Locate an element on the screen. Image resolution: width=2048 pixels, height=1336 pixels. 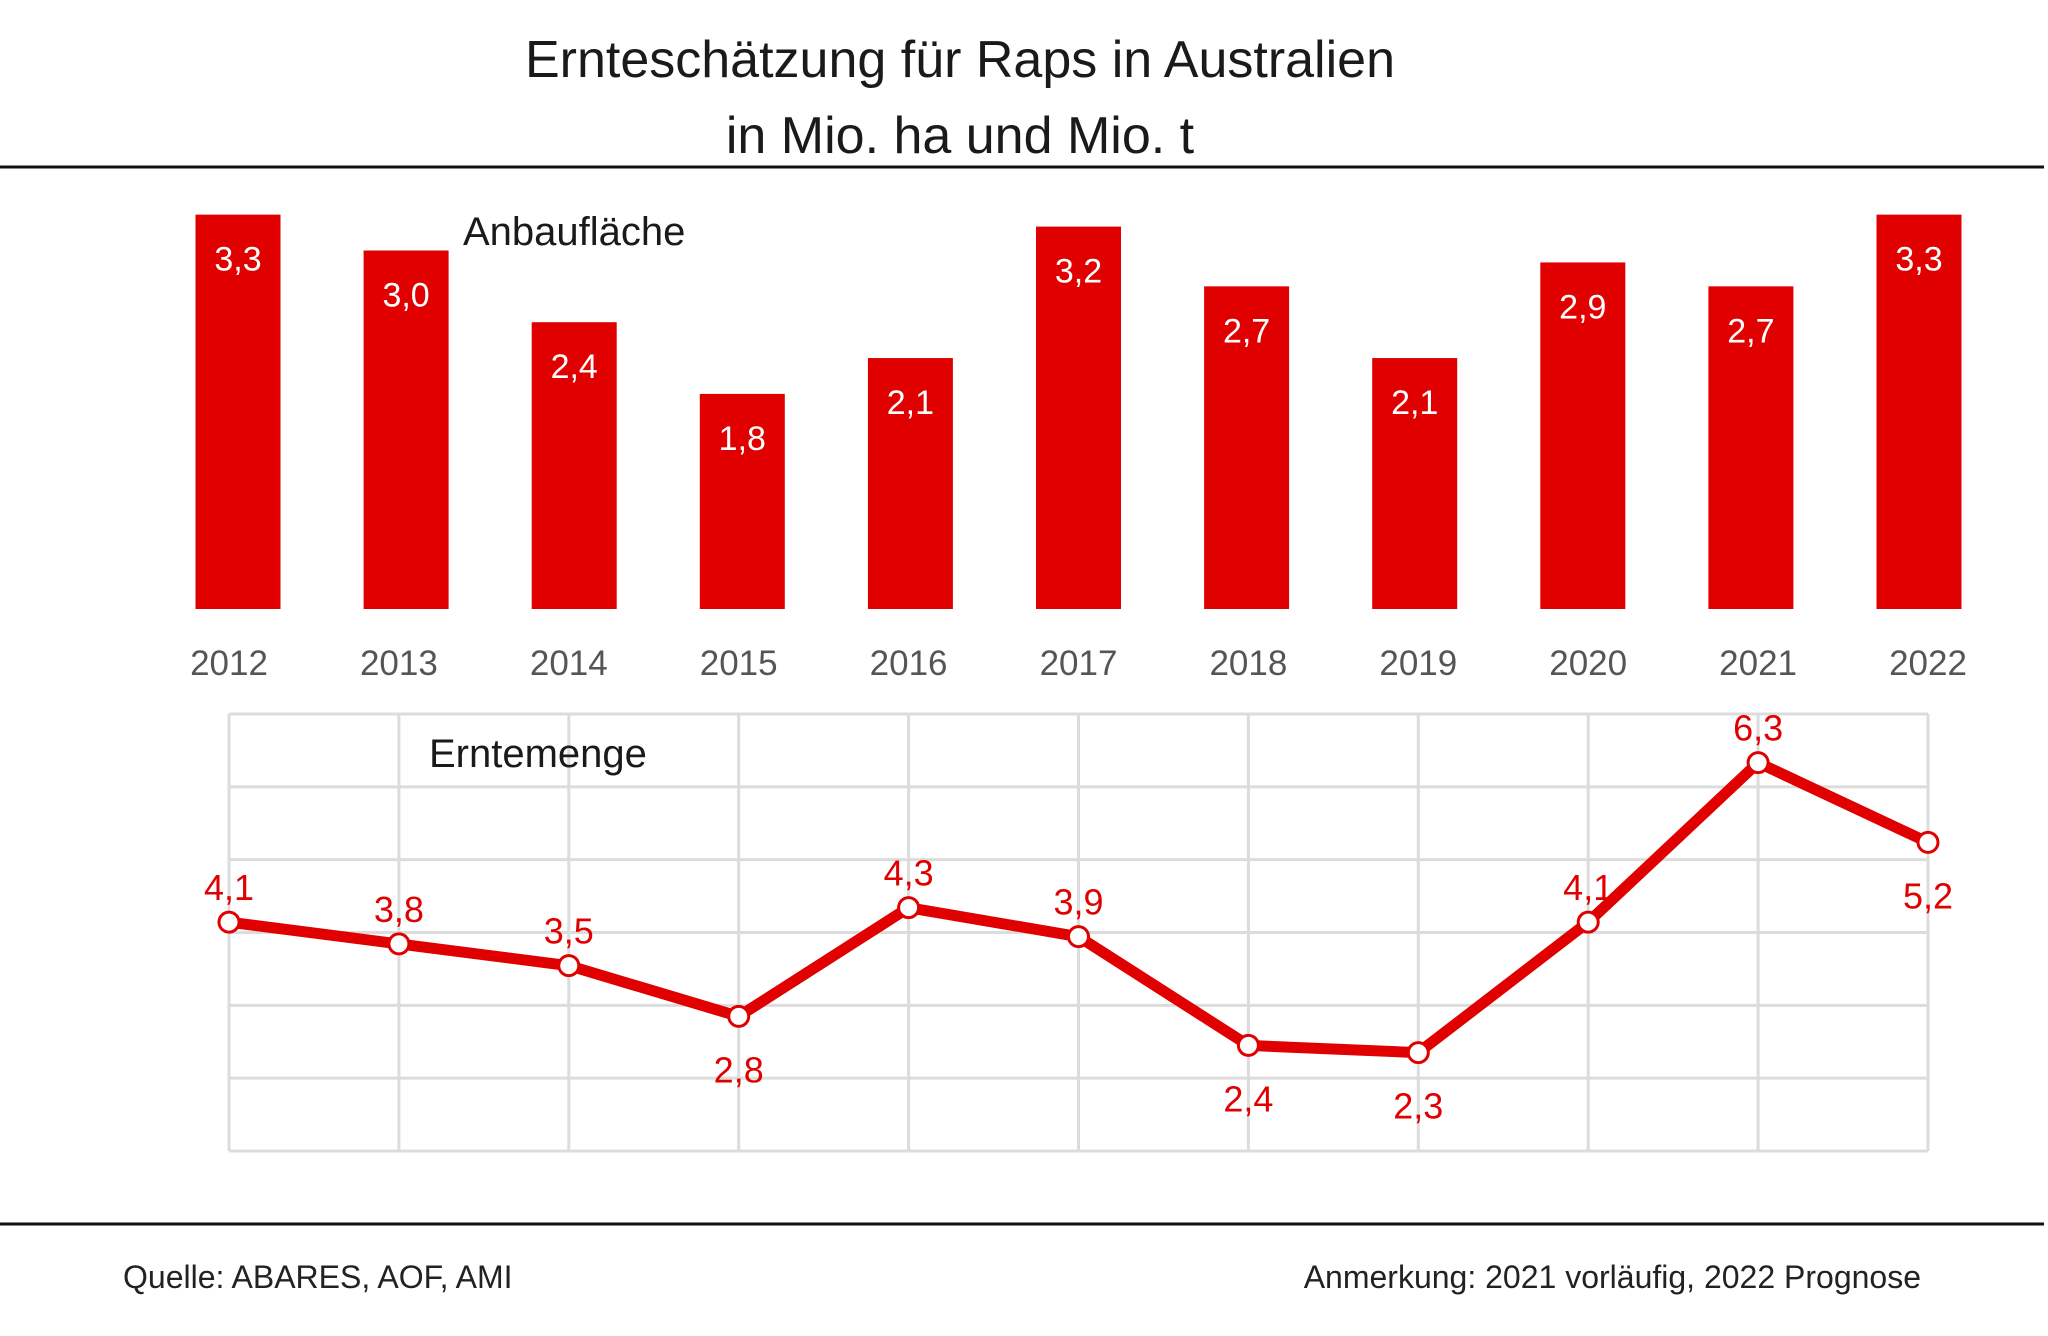
bar-2016 is located at coordinates (910, 483).